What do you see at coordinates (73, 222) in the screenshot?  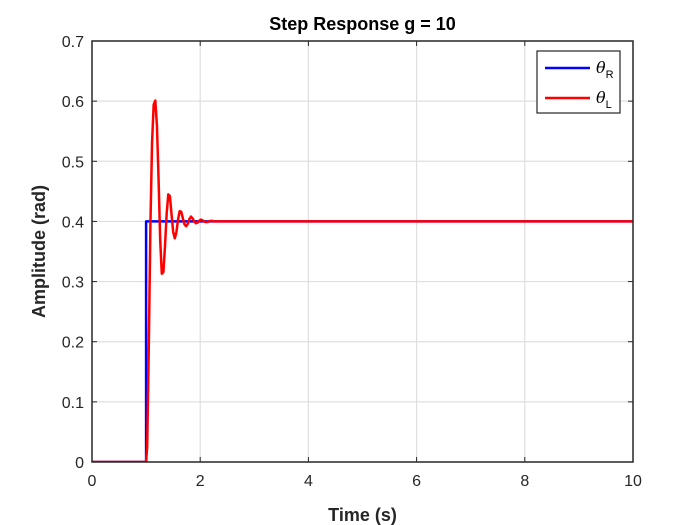 I see `y-tick-label: 0.4` at bounding box center [73, 222].